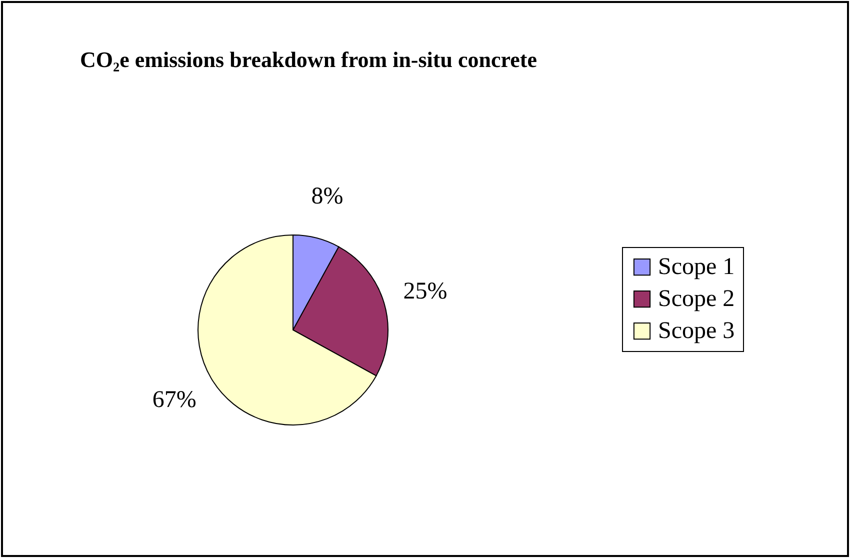 Image resolution: width=850 pixels, height=558 pixels. Describe the element at coordinates (174, 400) in the screenshot. I see `data-label: 67%` at that location.